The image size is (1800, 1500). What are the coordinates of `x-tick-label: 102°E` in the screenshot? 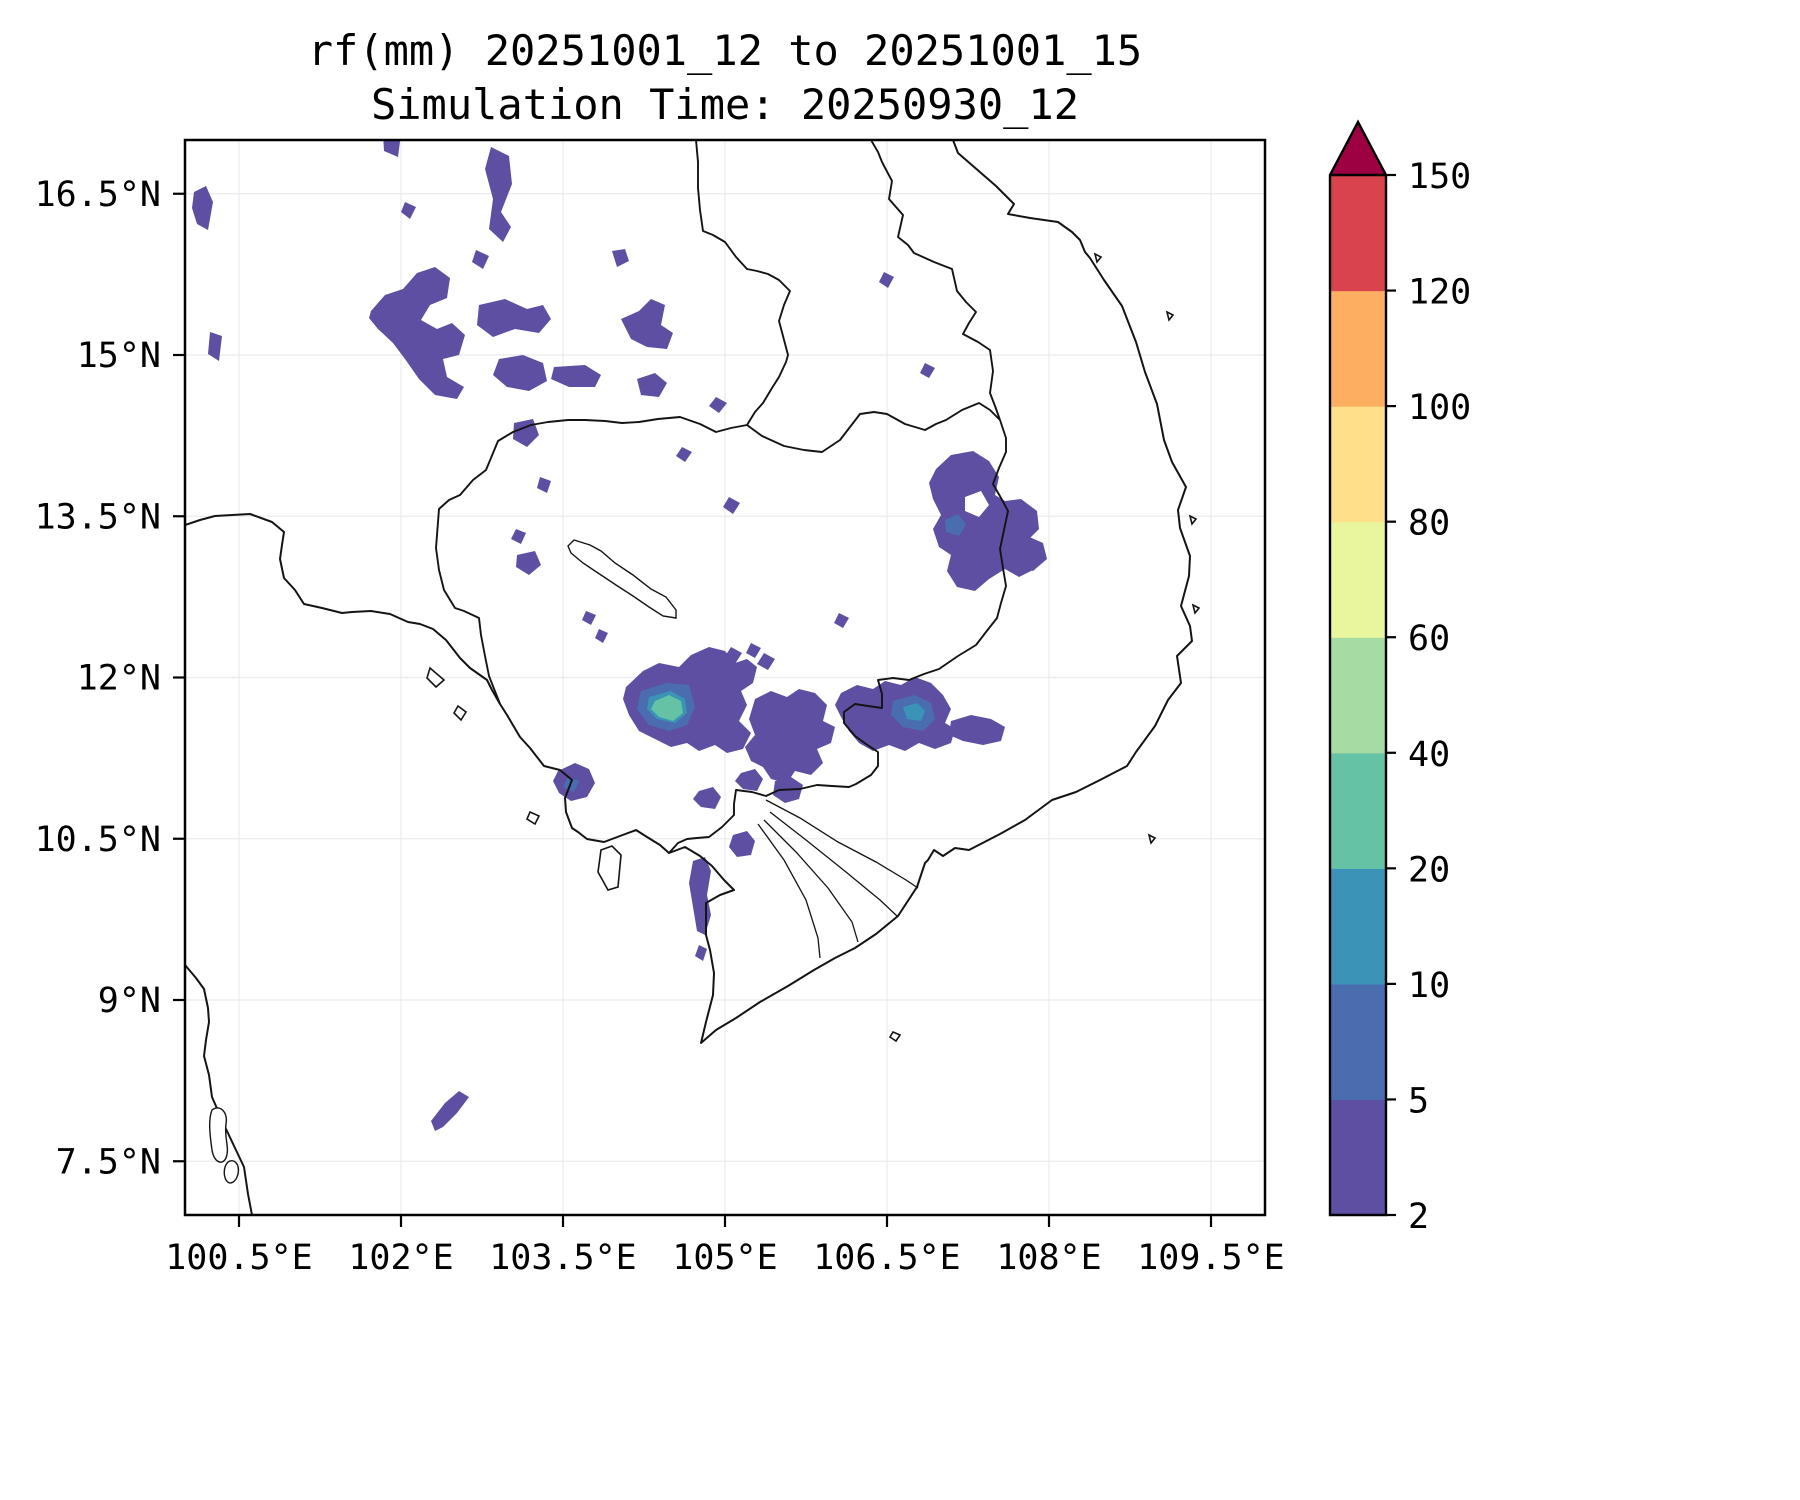 It's located at (400, 1258).